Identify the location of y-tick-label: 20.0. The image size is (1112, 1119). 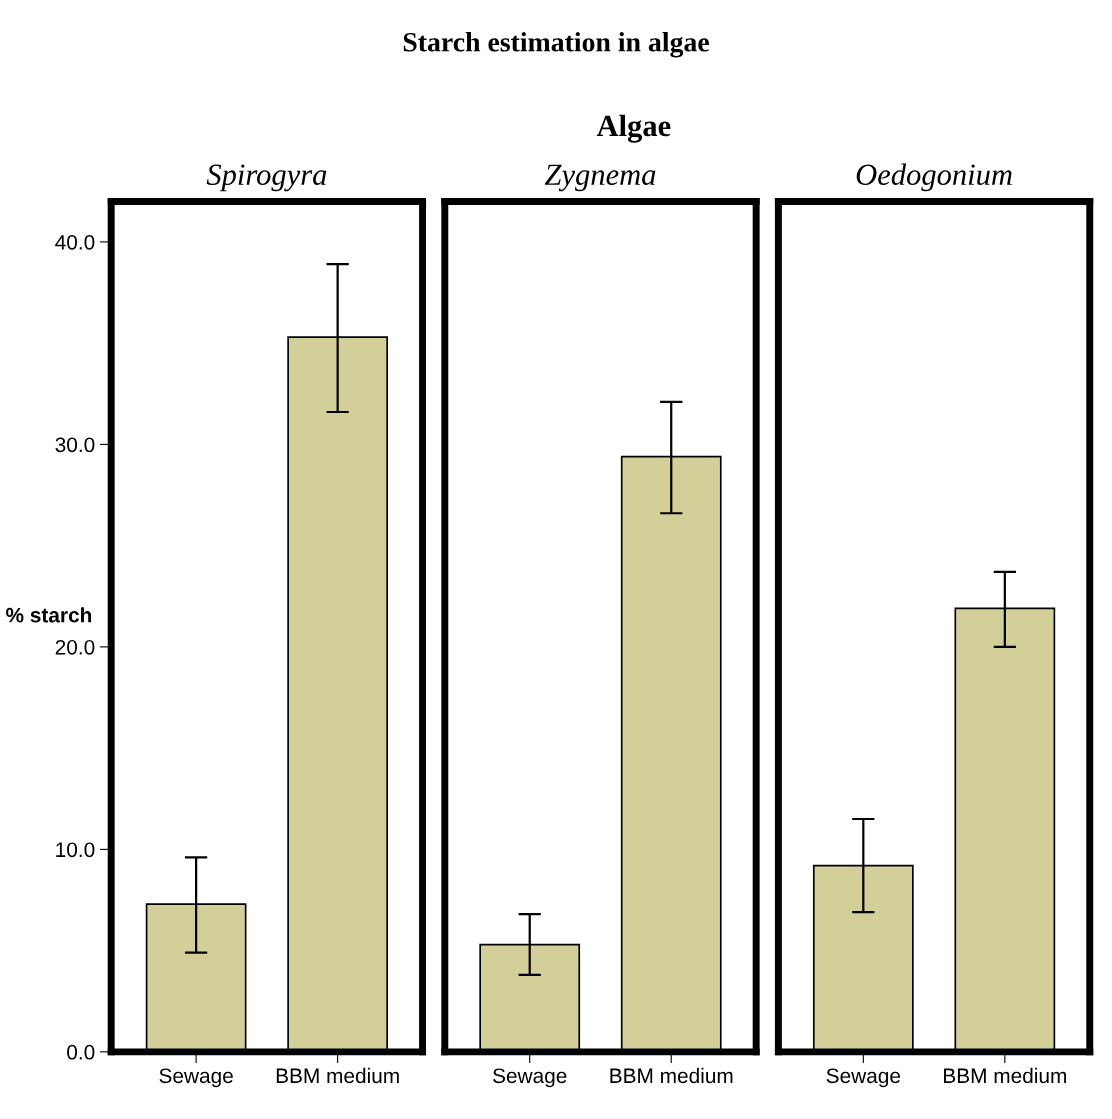
(75, 647).